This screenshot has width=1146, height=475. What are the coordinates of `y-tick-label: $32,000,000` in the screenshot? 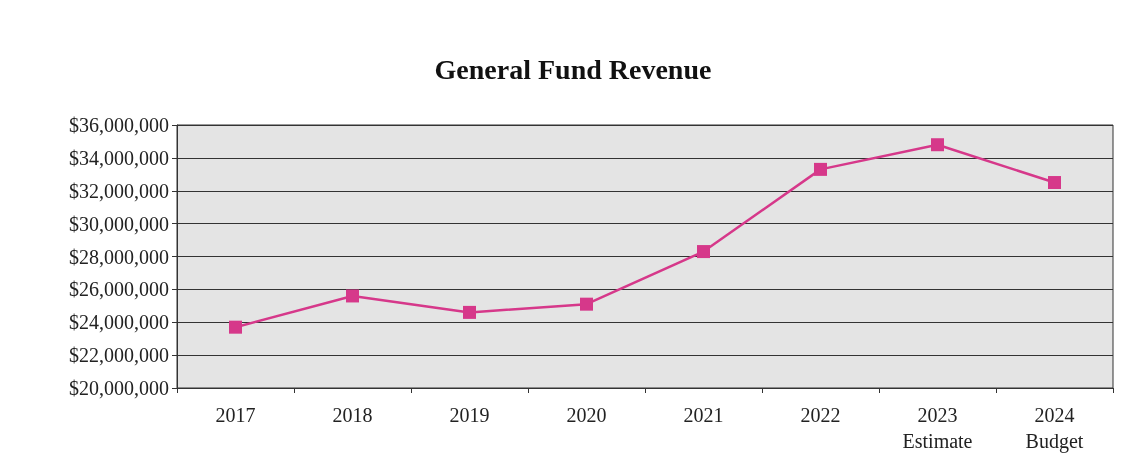 It's located at (119, 190).